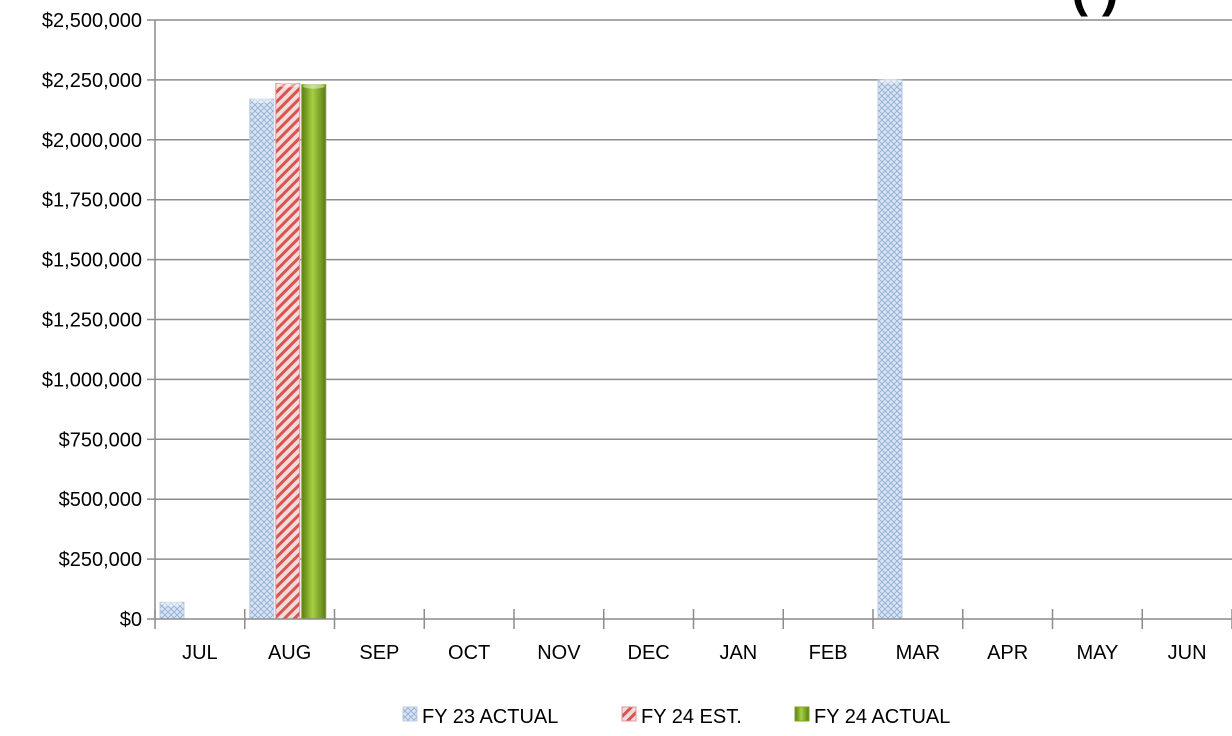 Image resolution: width=1232 pixels, height=736 pixels. Describe the element at coordinates (1187, 653) in the screenshot. I see `x-tick-label: JUN` at that location.